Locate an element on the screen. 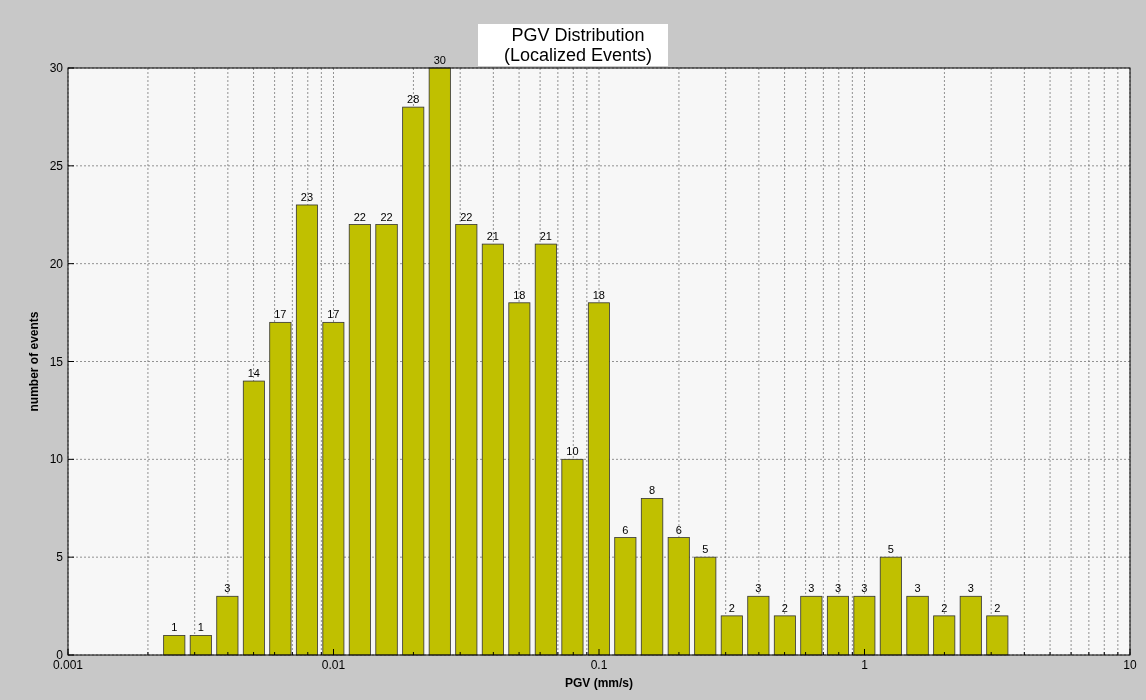 This screenshot has width=1146, height=700. x-tick-label: 0.01 is located at coordinates (333, 665).